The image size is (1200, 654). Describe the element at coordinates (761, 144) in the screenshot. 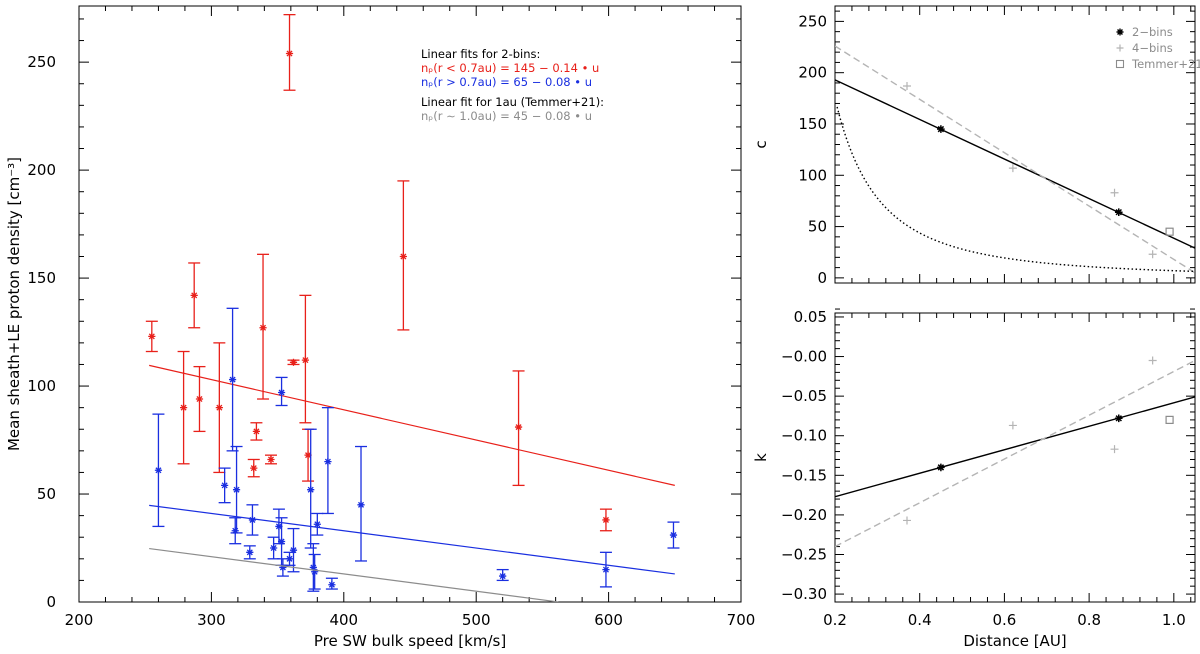

I see `c-y-axis-label: c` at that location.